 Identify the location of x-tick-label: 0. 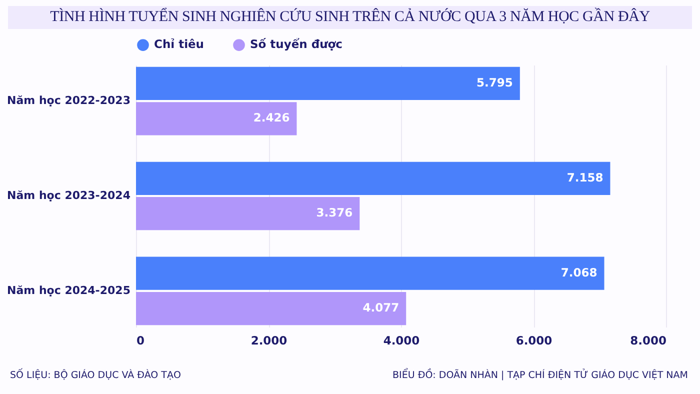
(140, 341).